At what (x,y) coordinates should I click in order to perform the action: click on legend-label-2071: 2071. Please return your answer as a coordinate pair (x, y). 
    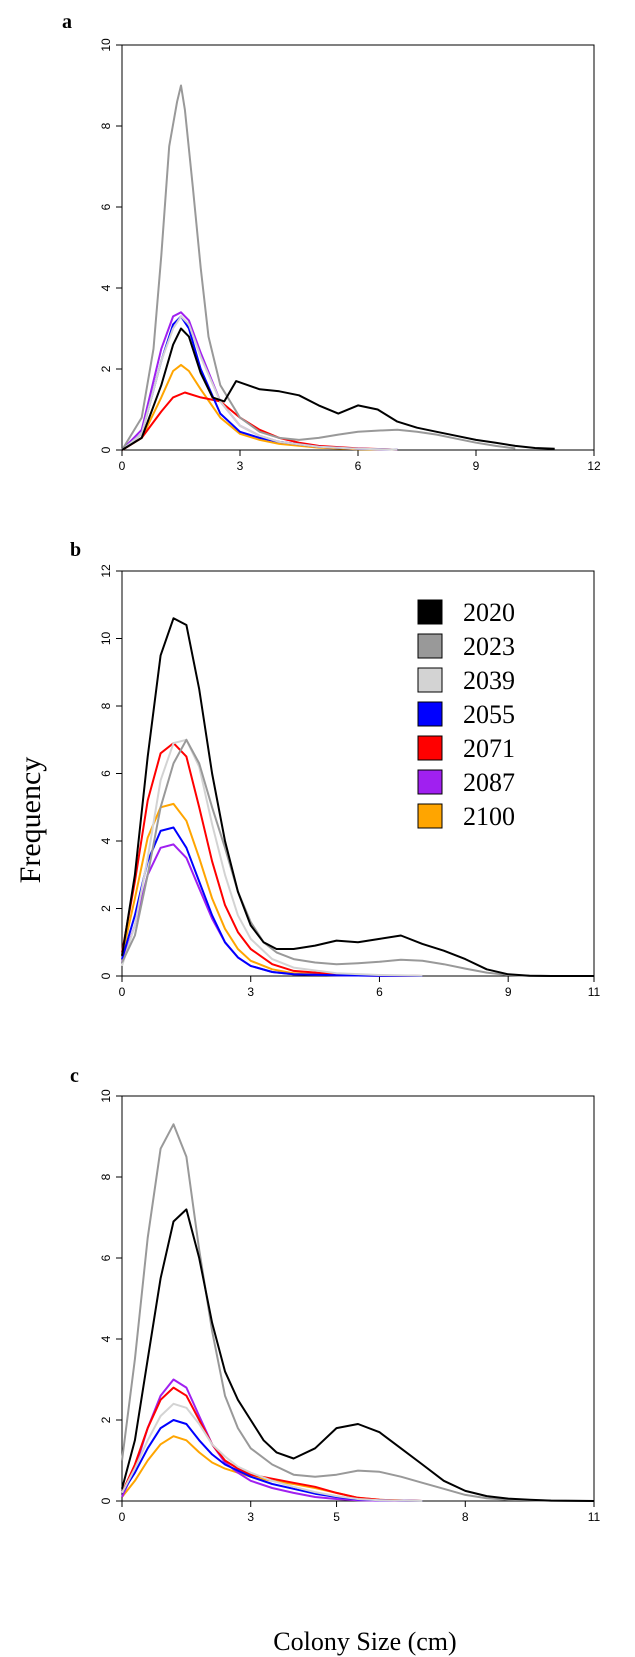
    Looking at the image, I should click on (489, 748).